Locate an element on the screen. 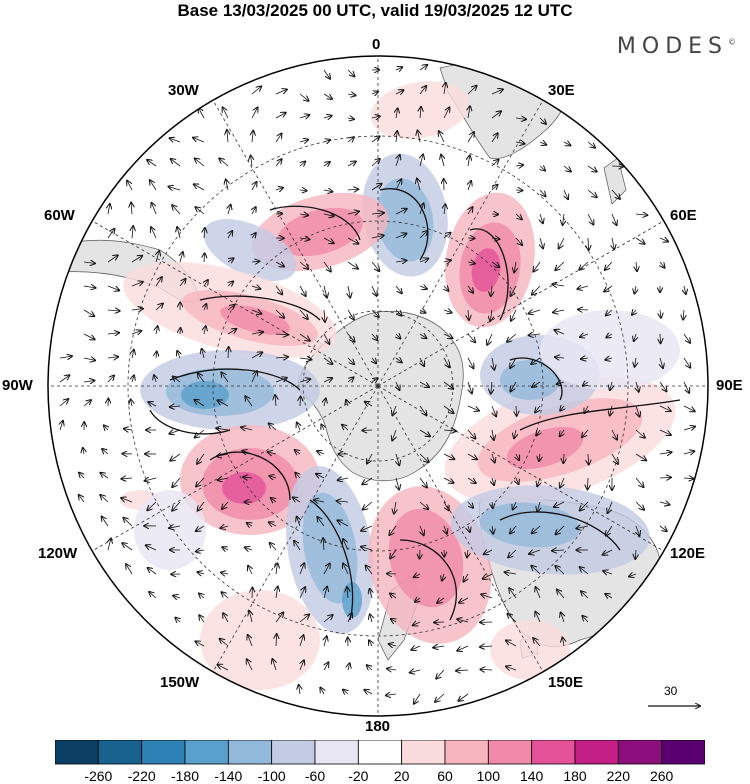  colorbar-tick-label: -100 is located at coordinates (272, 776).